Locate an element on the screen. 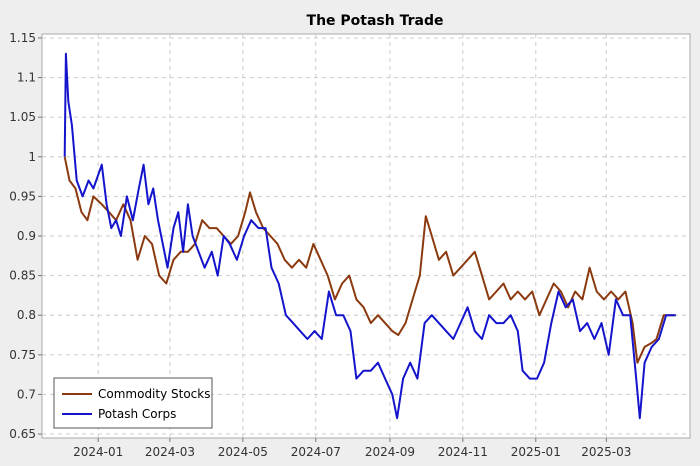  y-tick-label: 0.9 is located at coordinates (26, 236).